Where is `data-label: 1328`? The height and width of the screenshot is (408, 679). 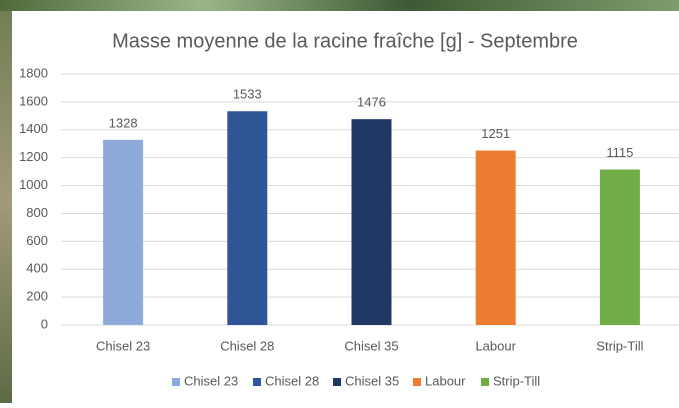
data-label: 1328 is located at coordinates (123, 122).